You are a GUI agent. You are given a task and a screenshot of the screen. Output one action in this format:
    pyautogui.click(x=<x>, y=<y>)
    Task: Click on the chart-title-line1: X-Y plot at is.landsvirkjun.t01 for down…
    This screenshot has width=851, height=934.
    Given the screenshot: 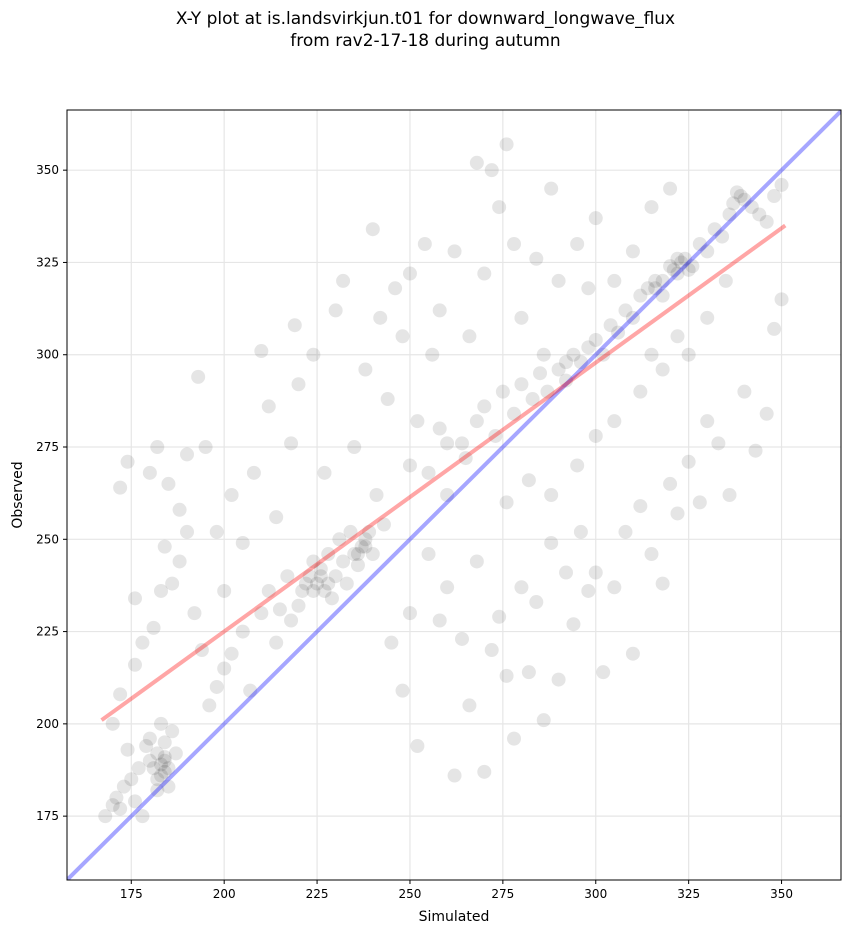 What is the action you would take?
    pyautogui.click(x=425, y=19)
    